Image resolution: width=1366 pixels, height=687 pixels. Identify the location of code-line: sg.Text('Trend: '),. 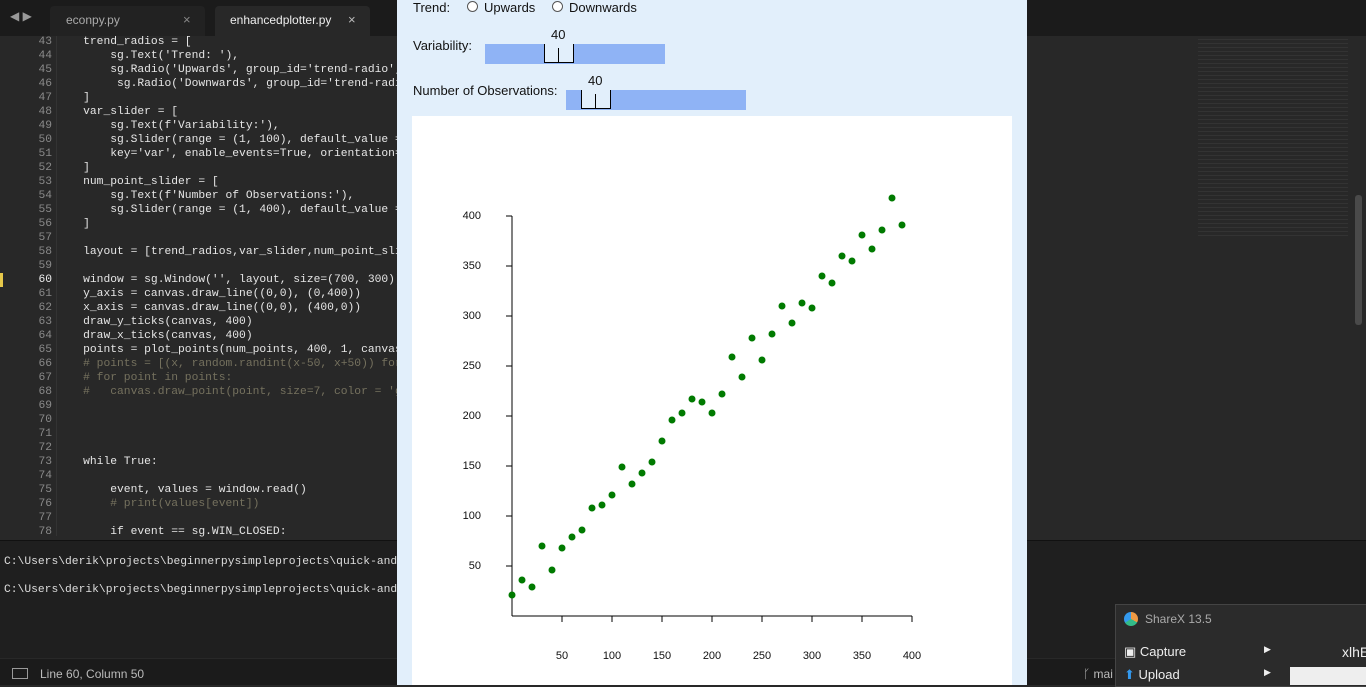
(148, 56).